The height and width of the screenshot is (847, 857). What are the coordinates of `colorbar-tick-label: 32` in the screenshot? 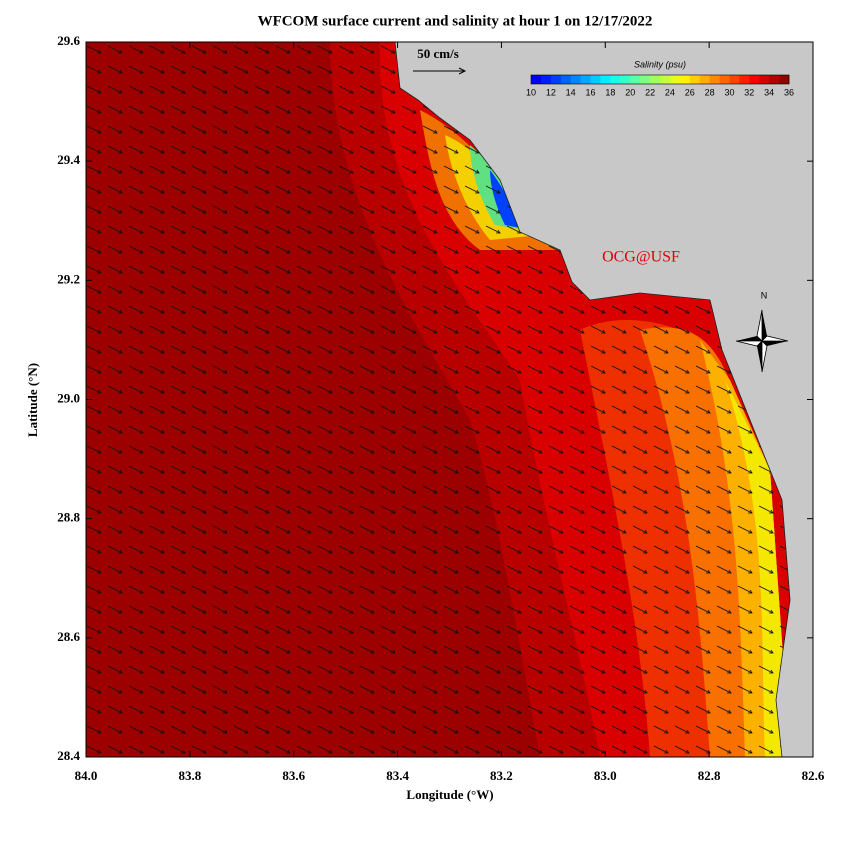 It's located at (749, 92).